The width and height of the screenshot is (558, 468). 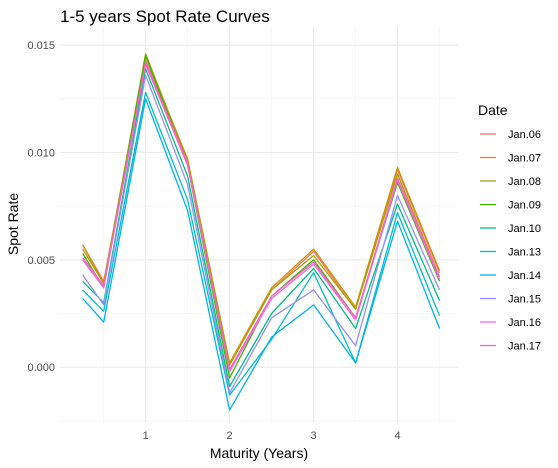 What do you see at coordinates (230, 436) in the screenshot?
I see `x-tick-label: 2` at bounding box center [230, 436].